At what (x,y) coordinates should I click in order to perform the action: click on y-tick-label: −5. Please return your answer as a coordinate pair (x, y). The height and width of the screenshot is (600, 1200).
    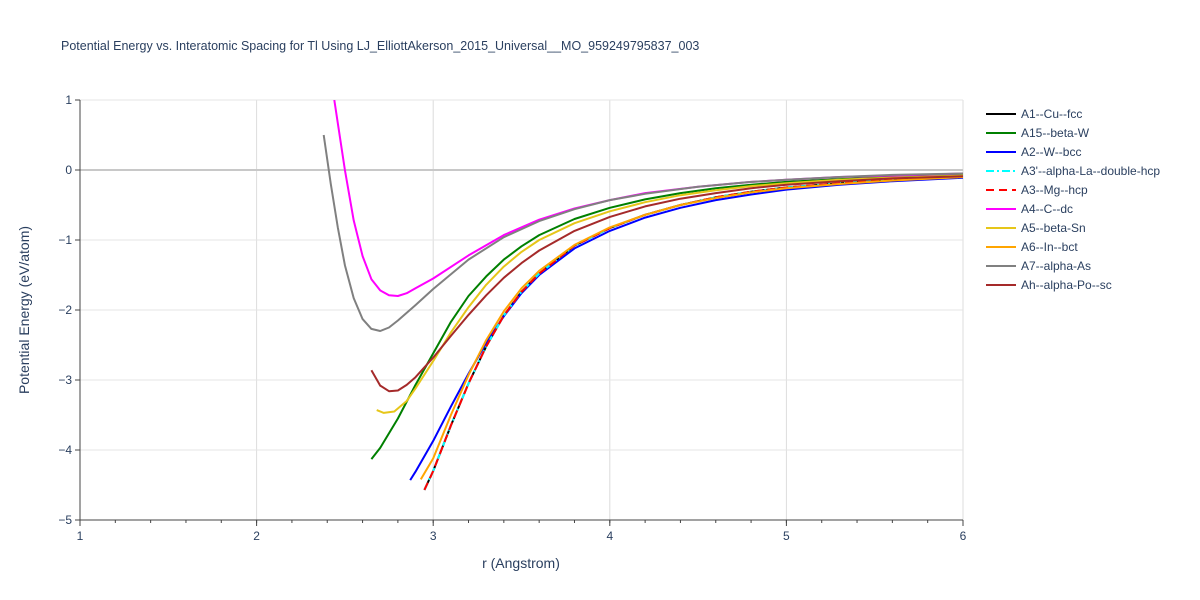
    Looking at the image, I should click on (65, 520).